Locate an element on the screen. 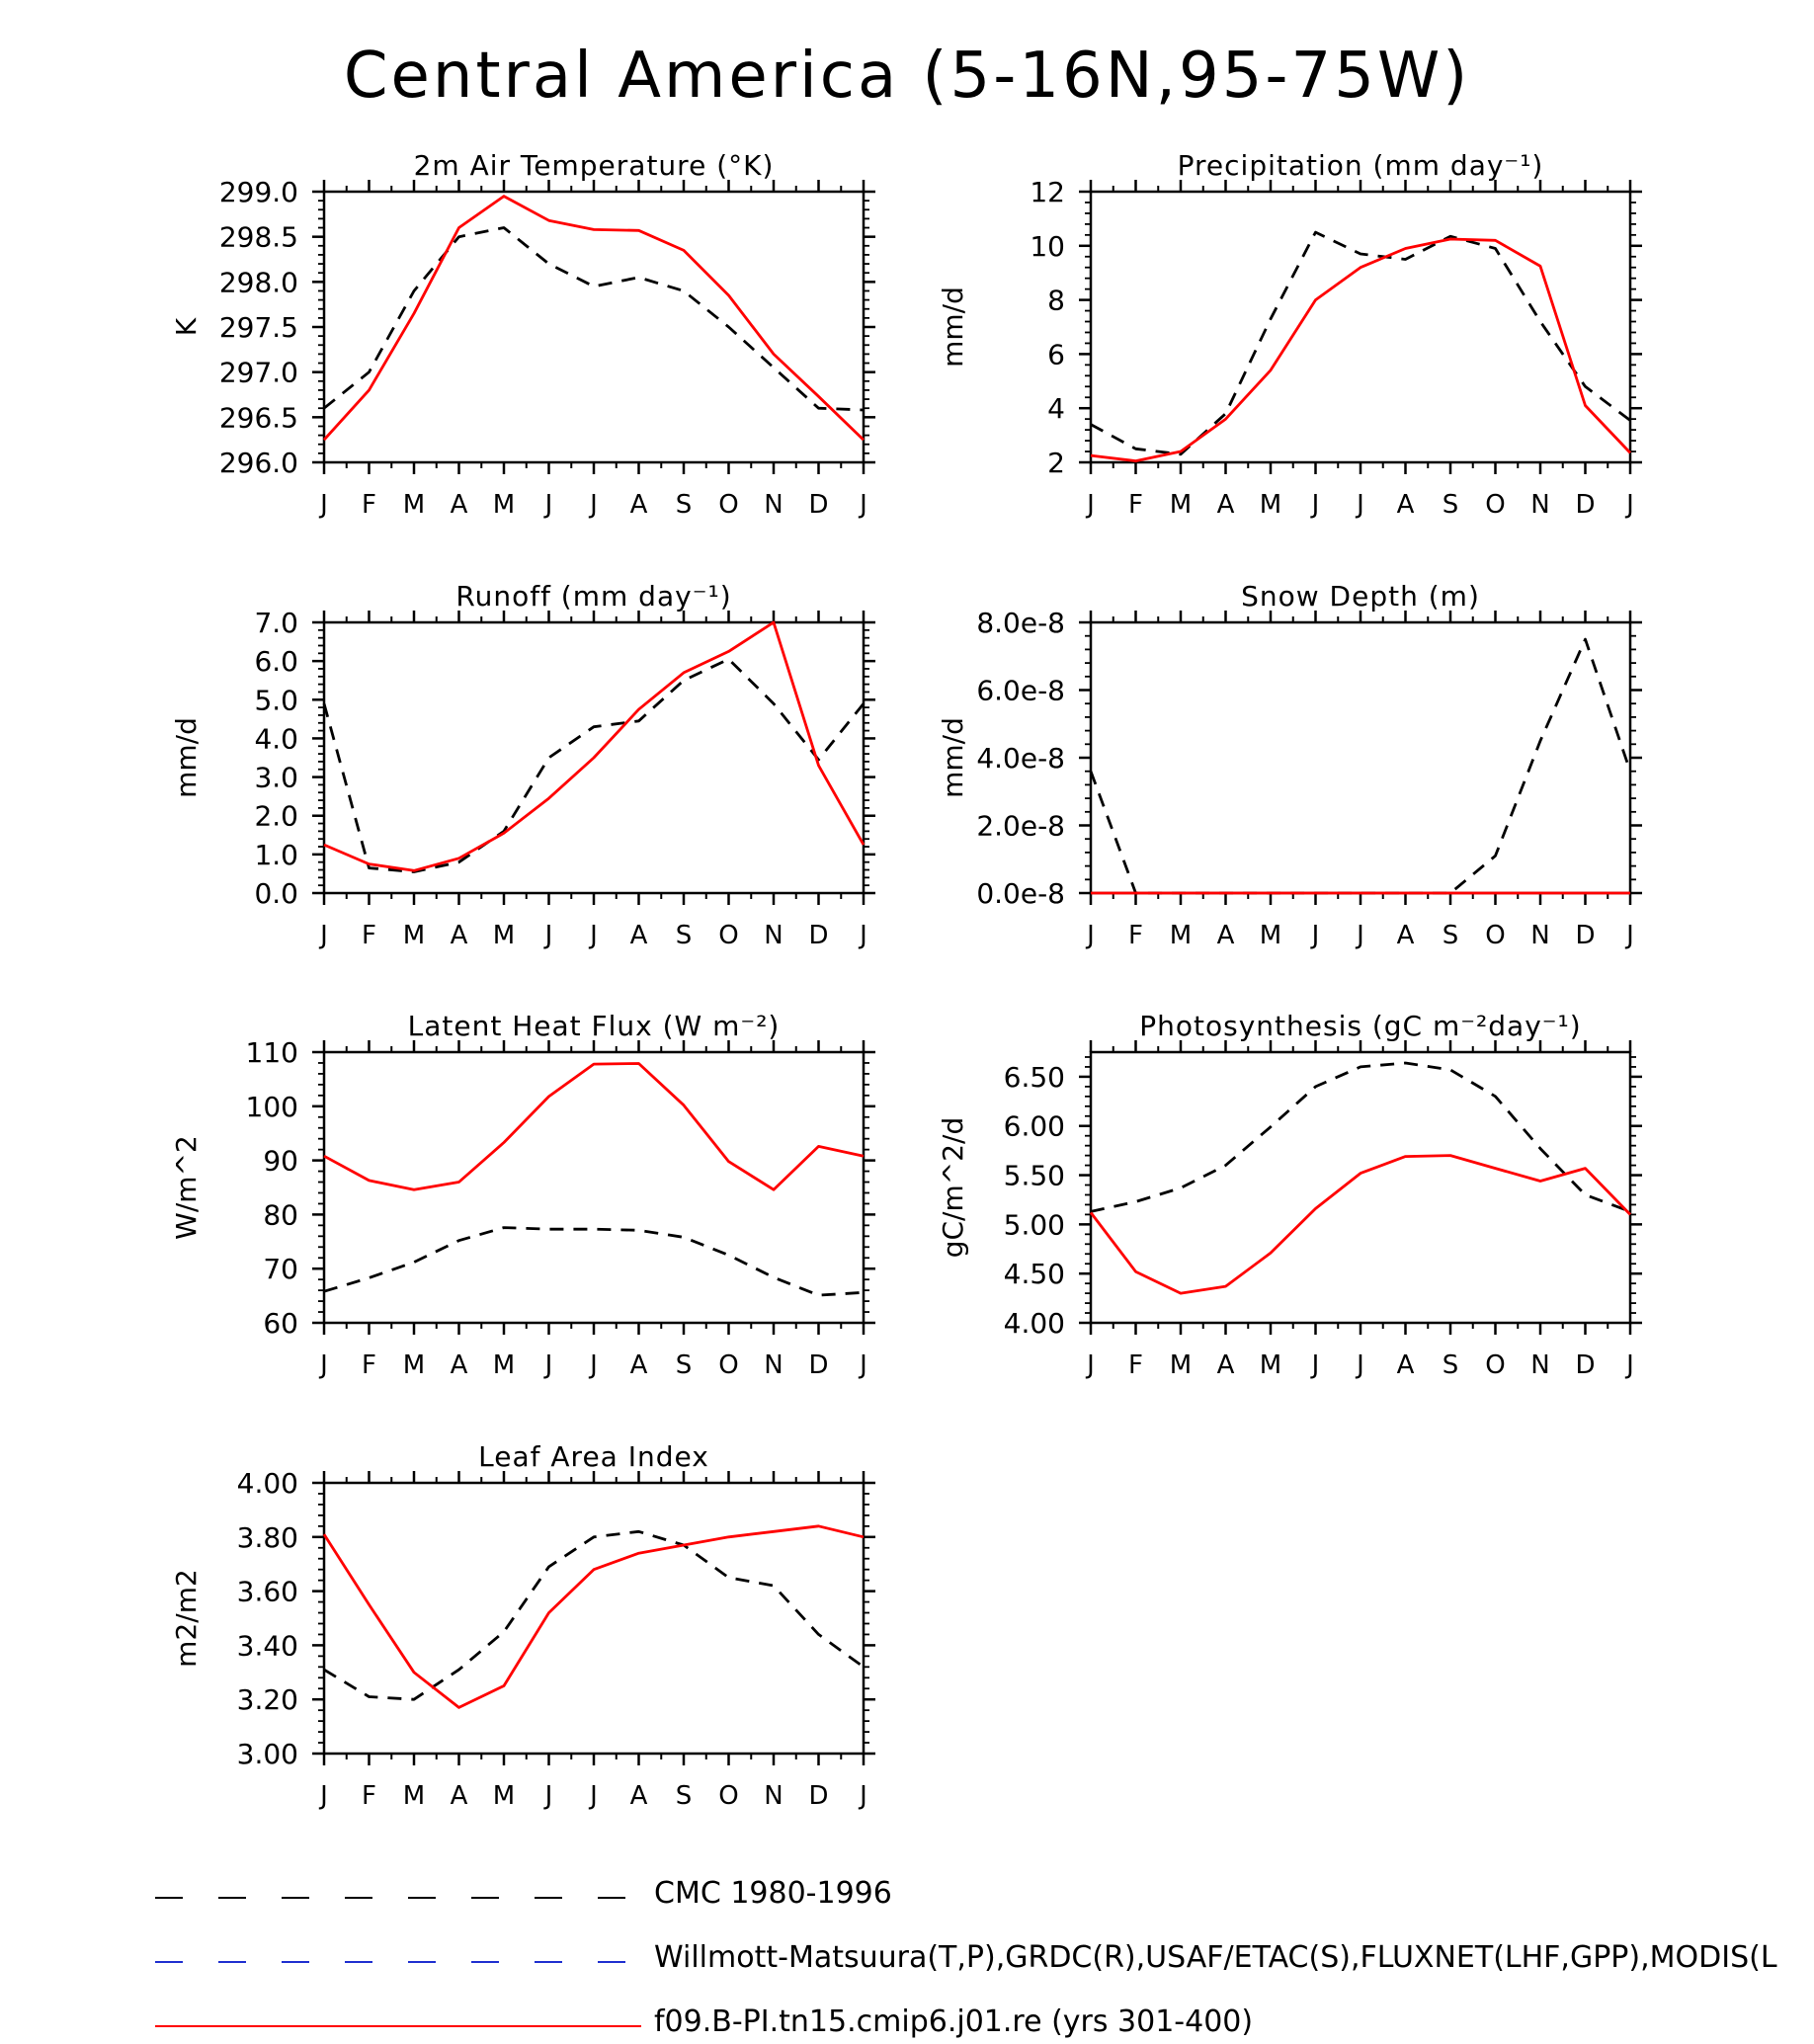  y-tick-label: 4 is located at coordinates (1056, 409).